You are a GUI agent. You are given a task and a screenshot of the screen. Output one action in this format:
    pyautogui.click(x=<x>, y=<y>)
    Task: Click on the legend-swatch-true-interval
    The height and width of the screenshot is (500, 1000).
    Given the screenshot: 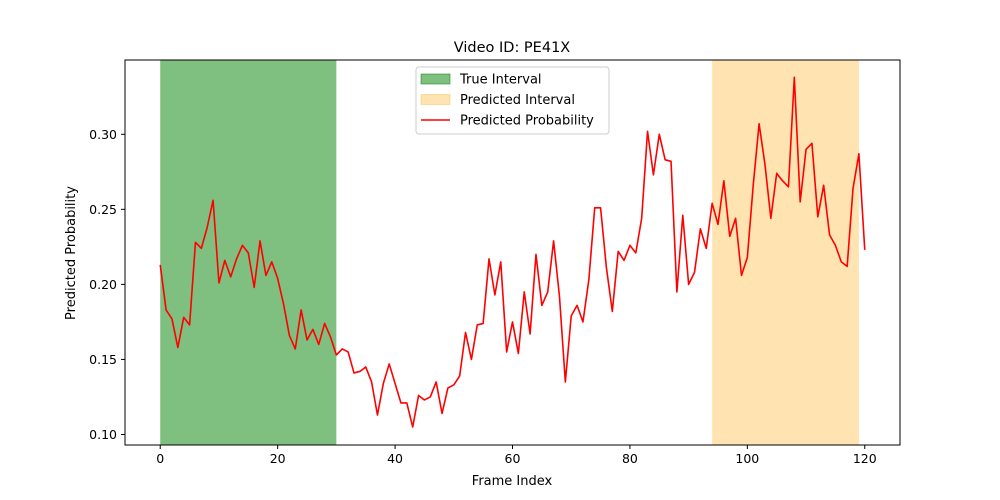 What is the action you would take?
    pyautogui.click(x=435, y=79)
    